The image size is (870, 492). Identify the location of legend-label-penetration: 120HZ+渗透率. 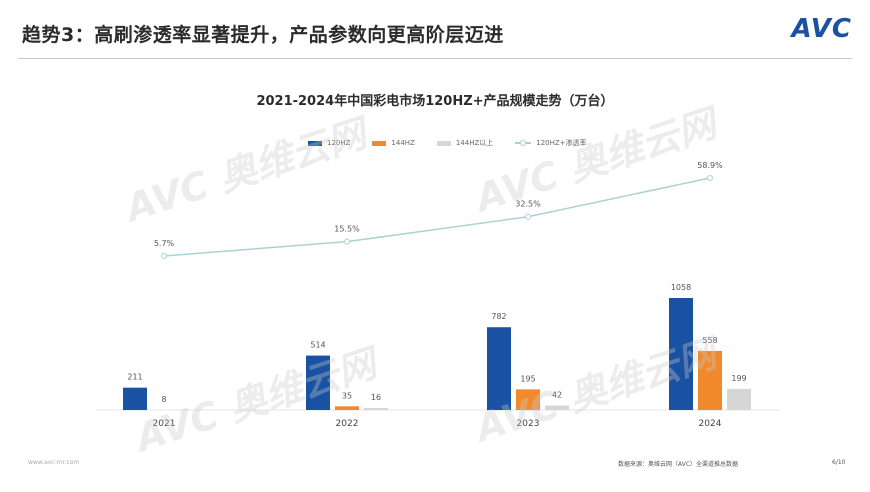
(561, 143).